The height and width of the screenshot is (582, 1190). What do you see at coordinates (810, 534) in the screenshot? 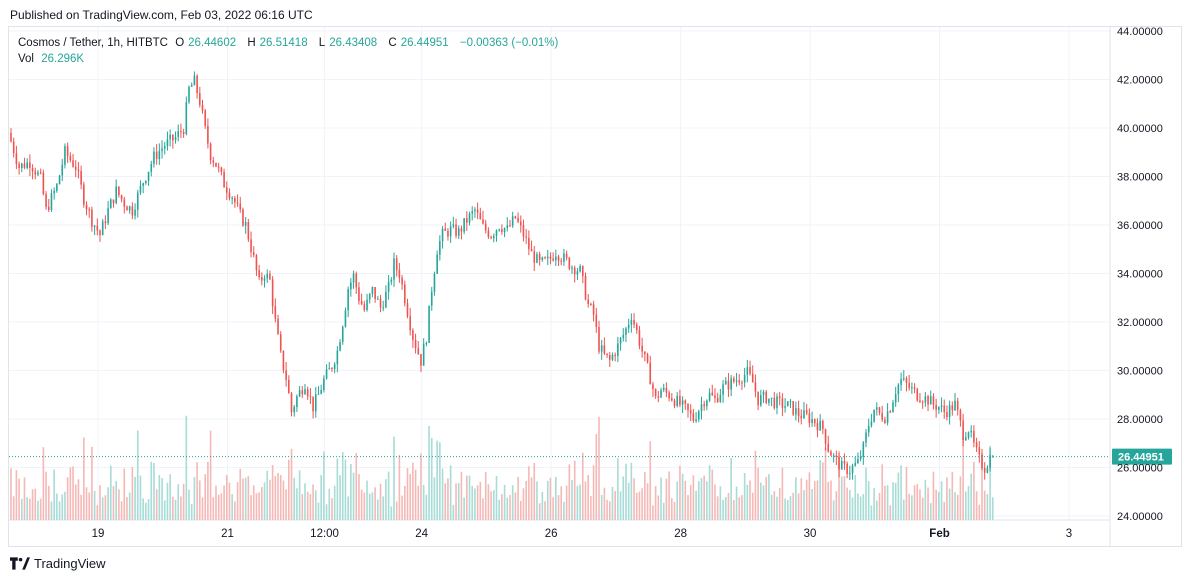
I see `time-tick-label: 30` at bounding box center [810, 534].